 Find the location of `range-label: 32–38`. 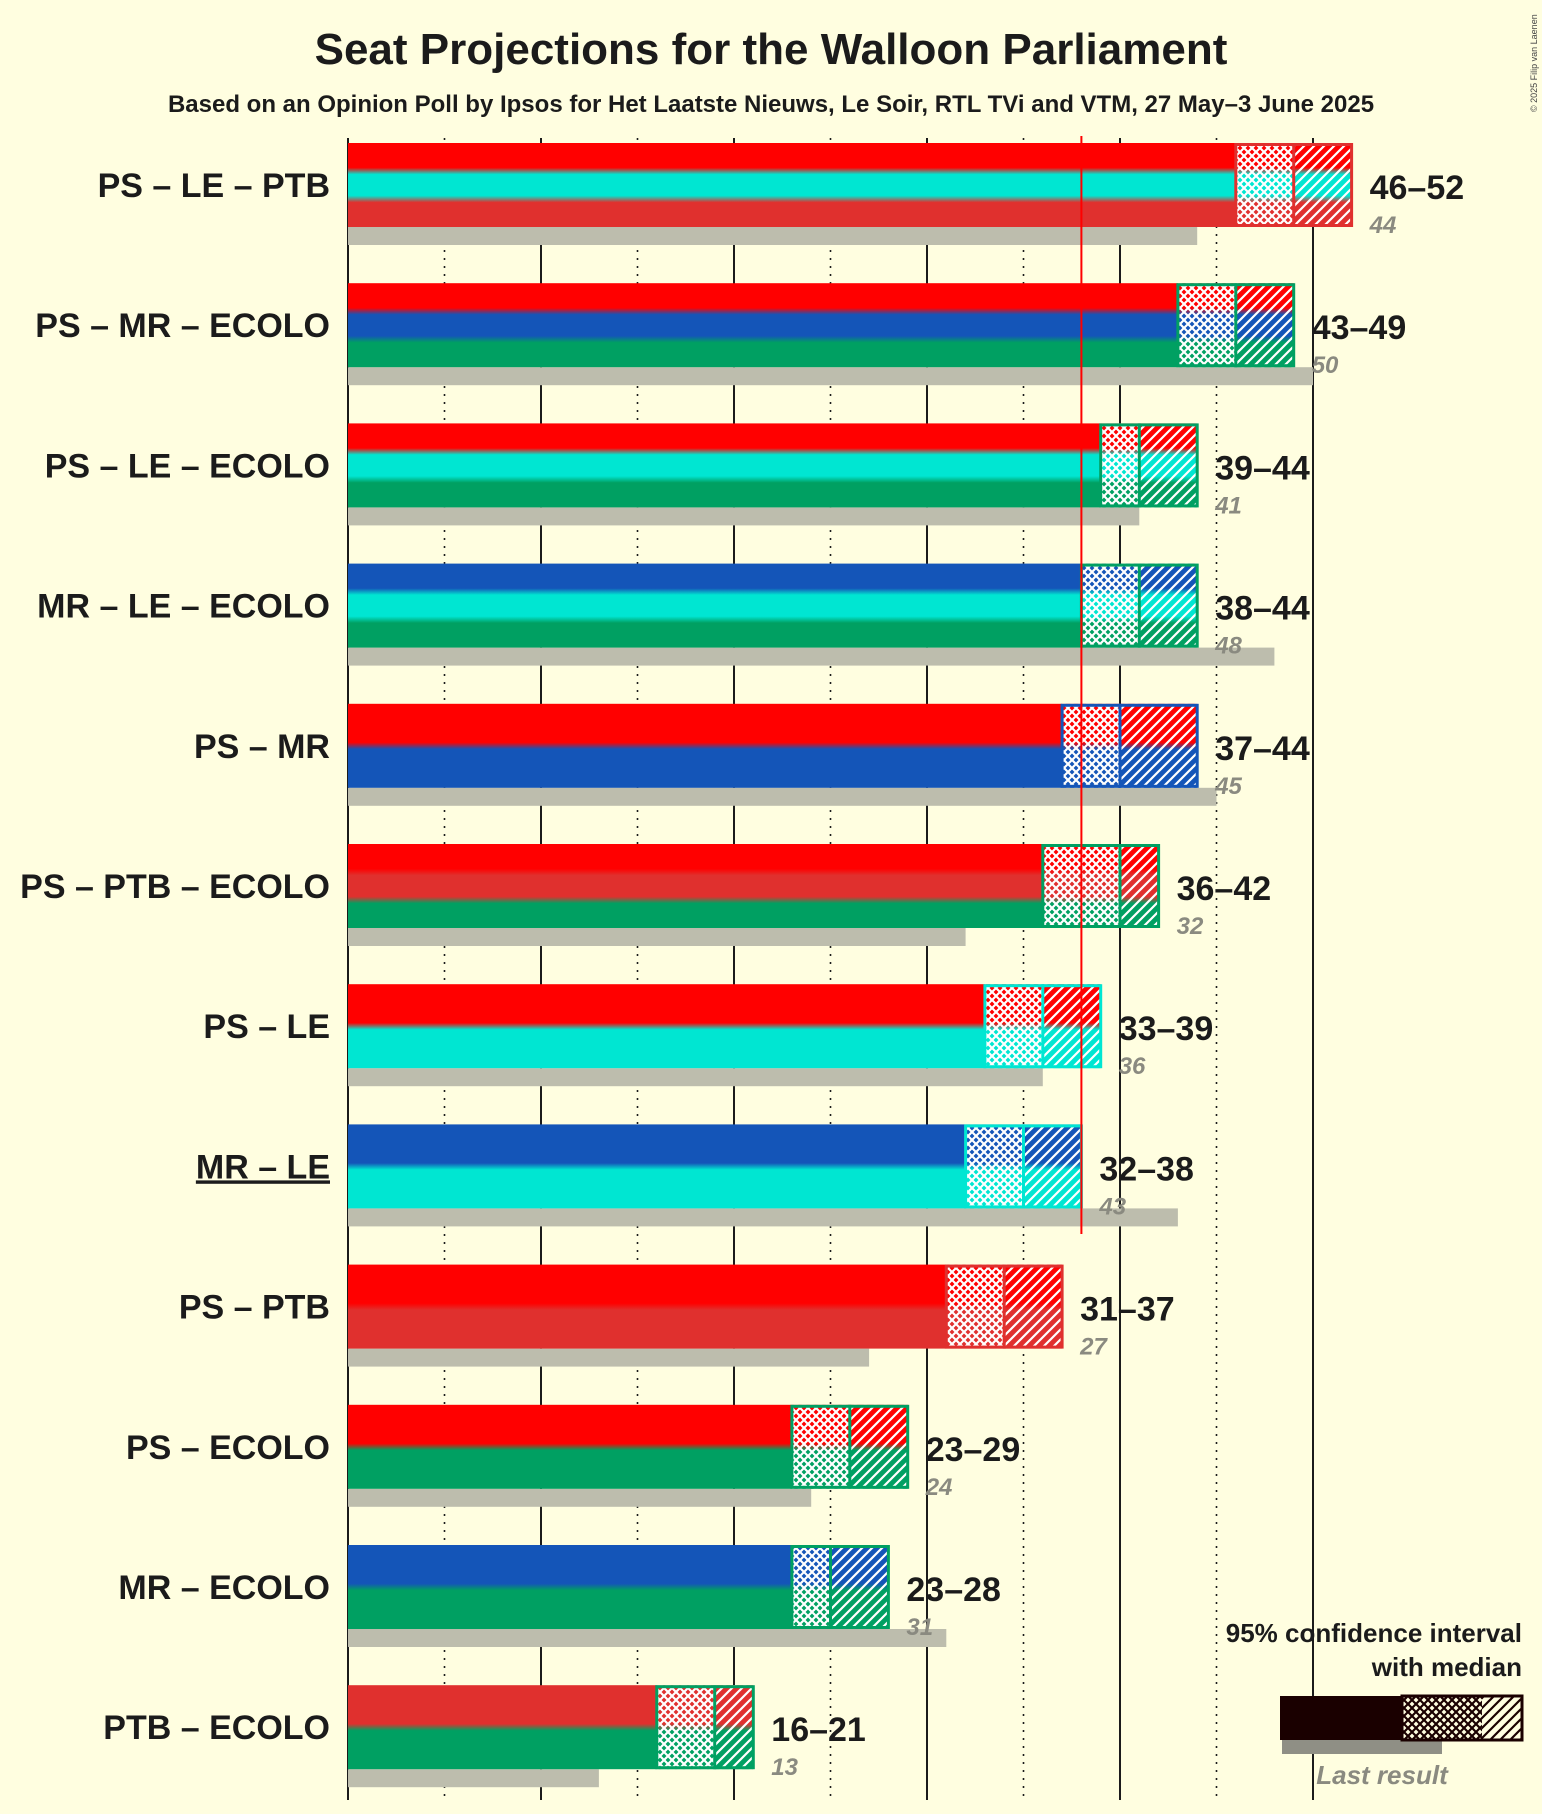

range-label: 32–38 is located at coordinates (1146, 1169).